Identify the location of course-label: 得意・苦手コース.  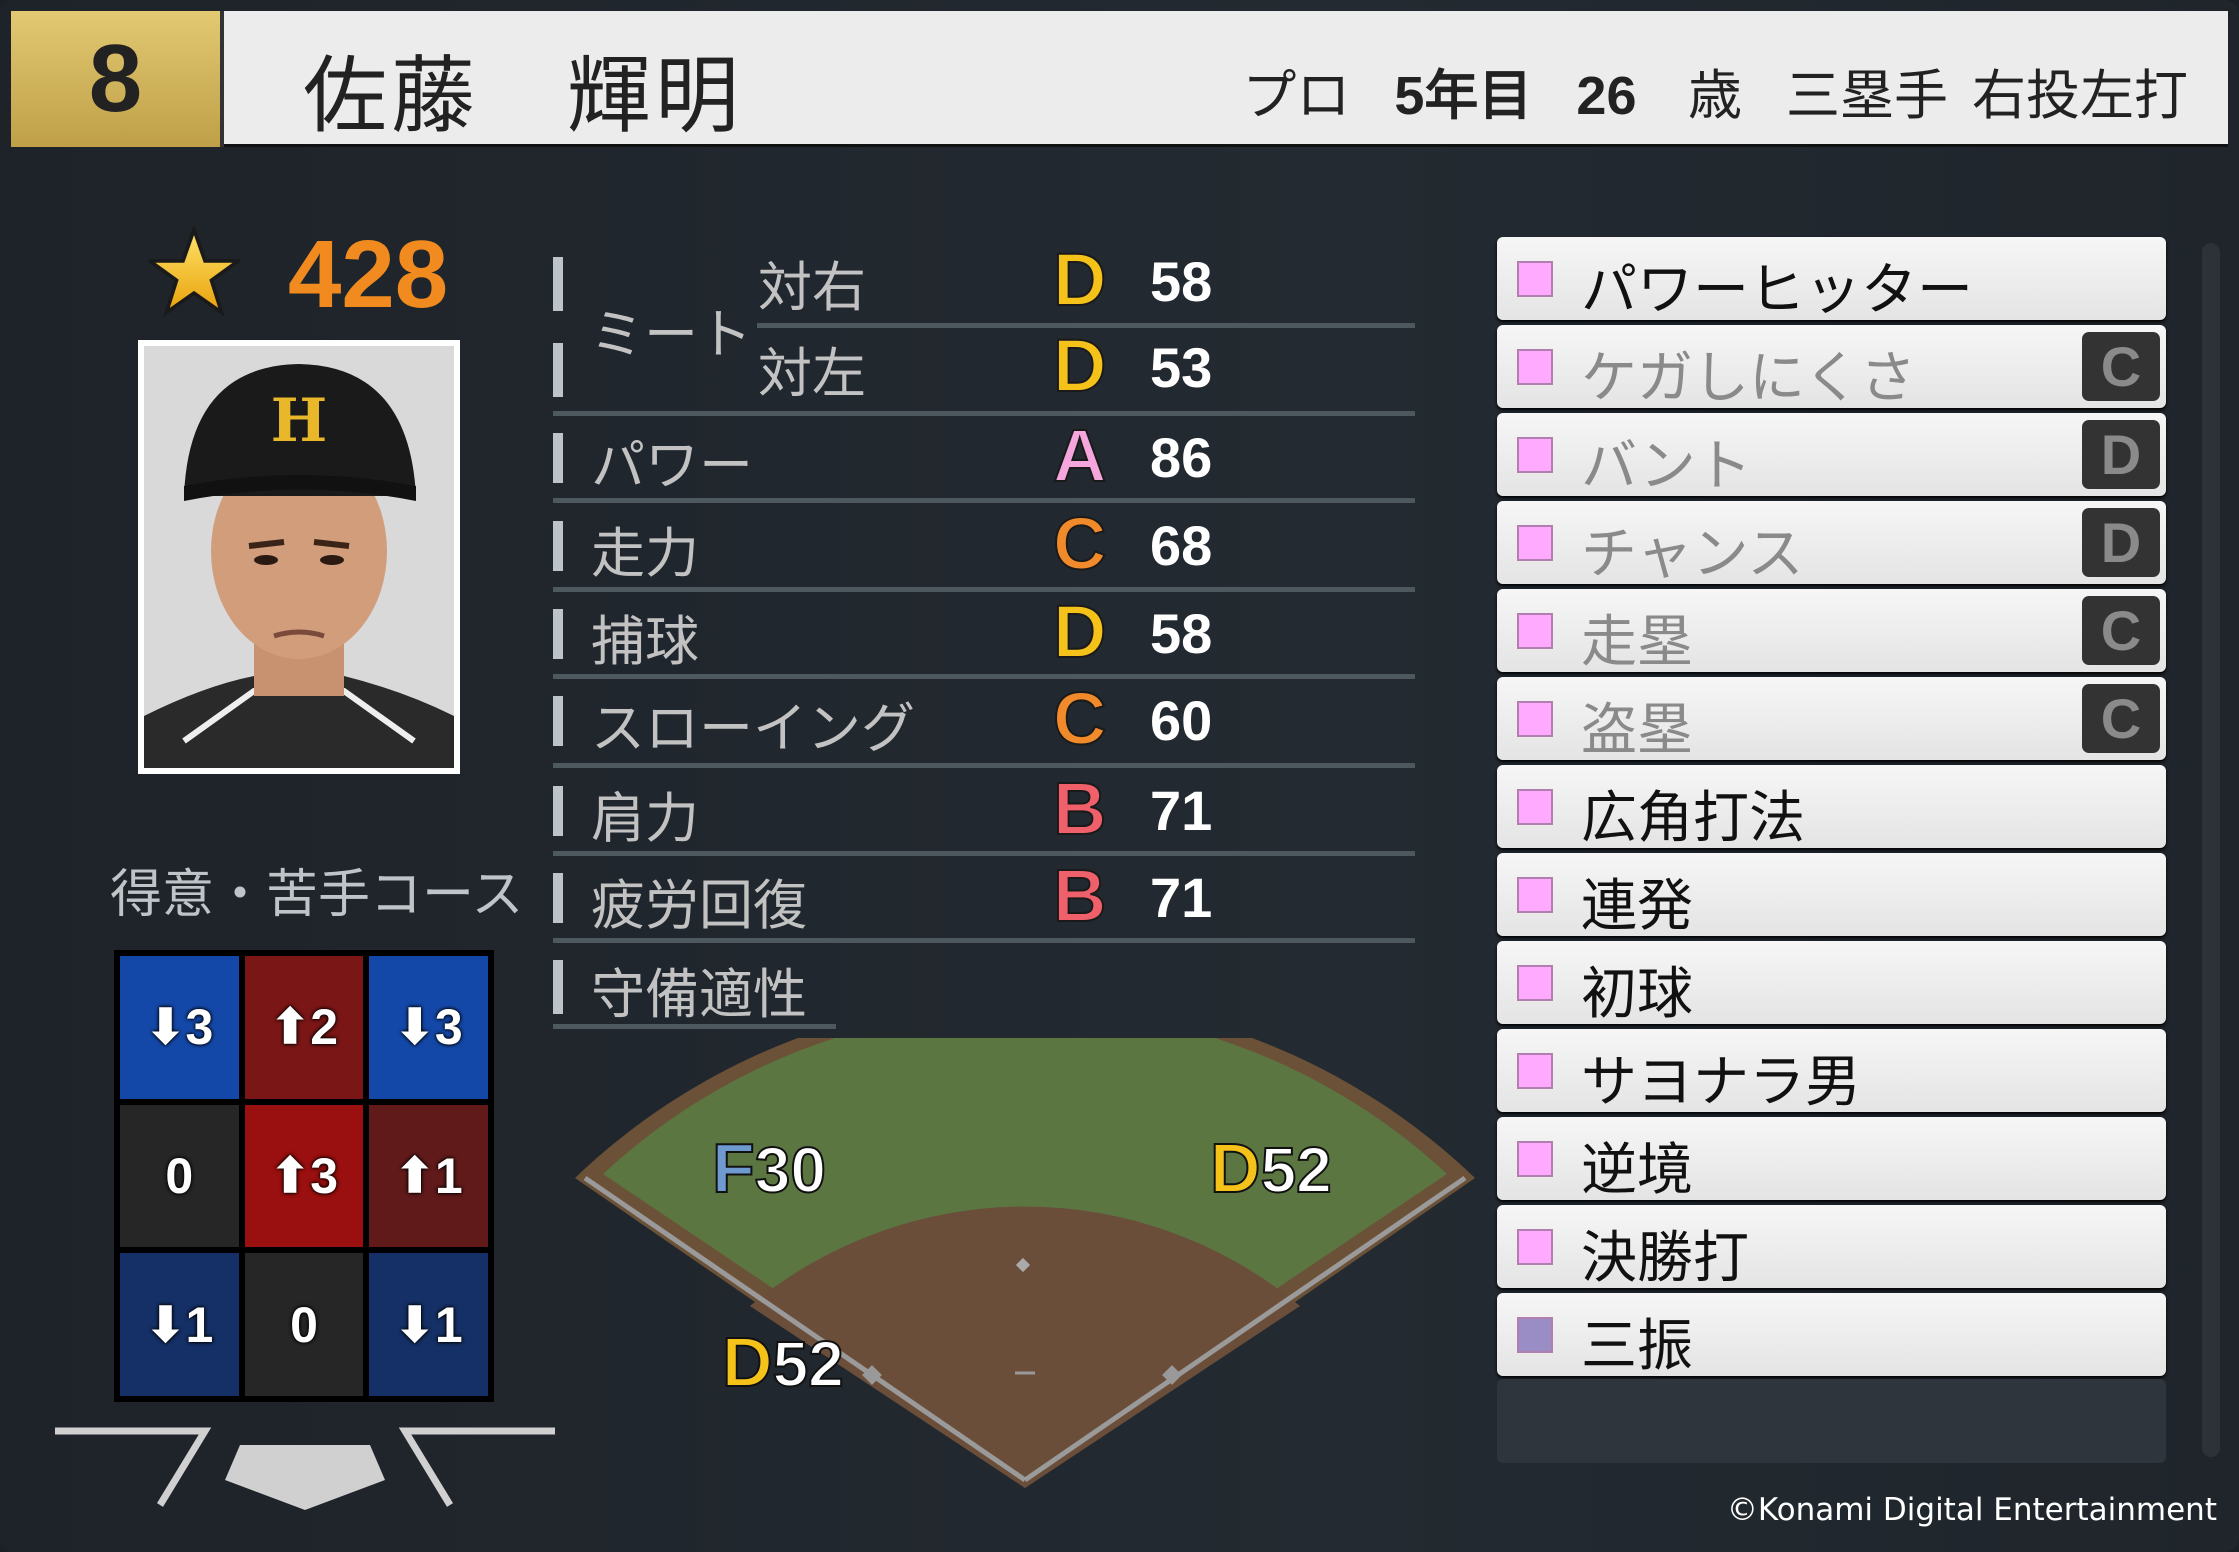
(317, 895).